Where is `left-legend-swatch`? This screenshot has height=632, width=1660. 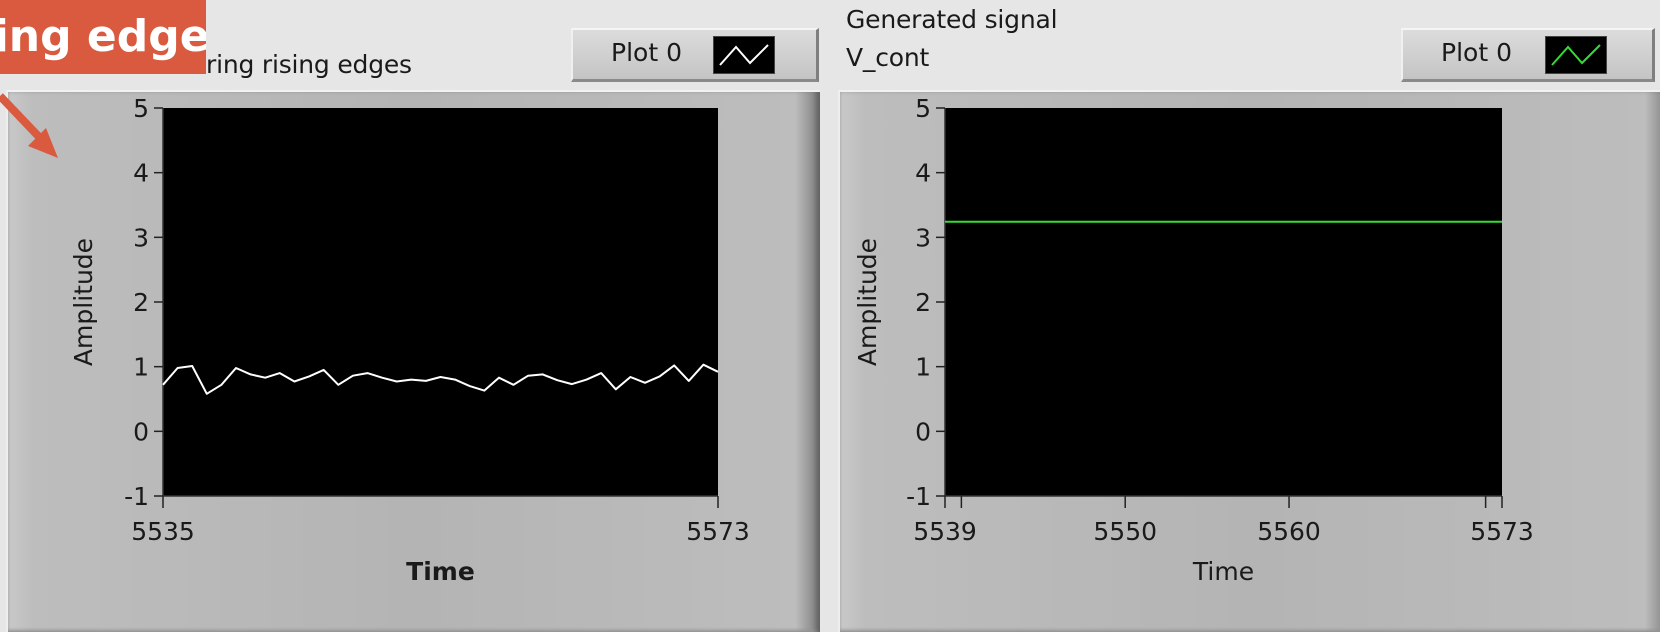 left-legend-swatch is located at coordinates (744, 55).